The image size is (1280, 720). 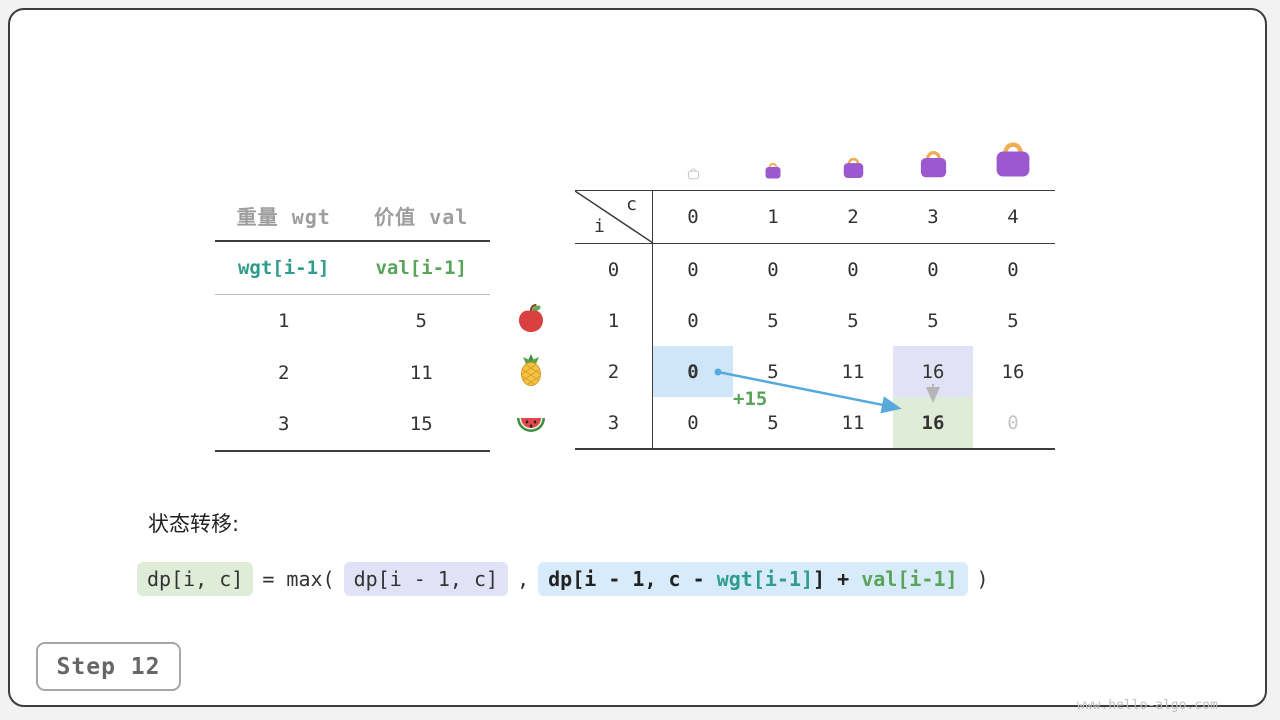 I want to click on dp-cell-2-4: 16, so click(x=1013, y=371).